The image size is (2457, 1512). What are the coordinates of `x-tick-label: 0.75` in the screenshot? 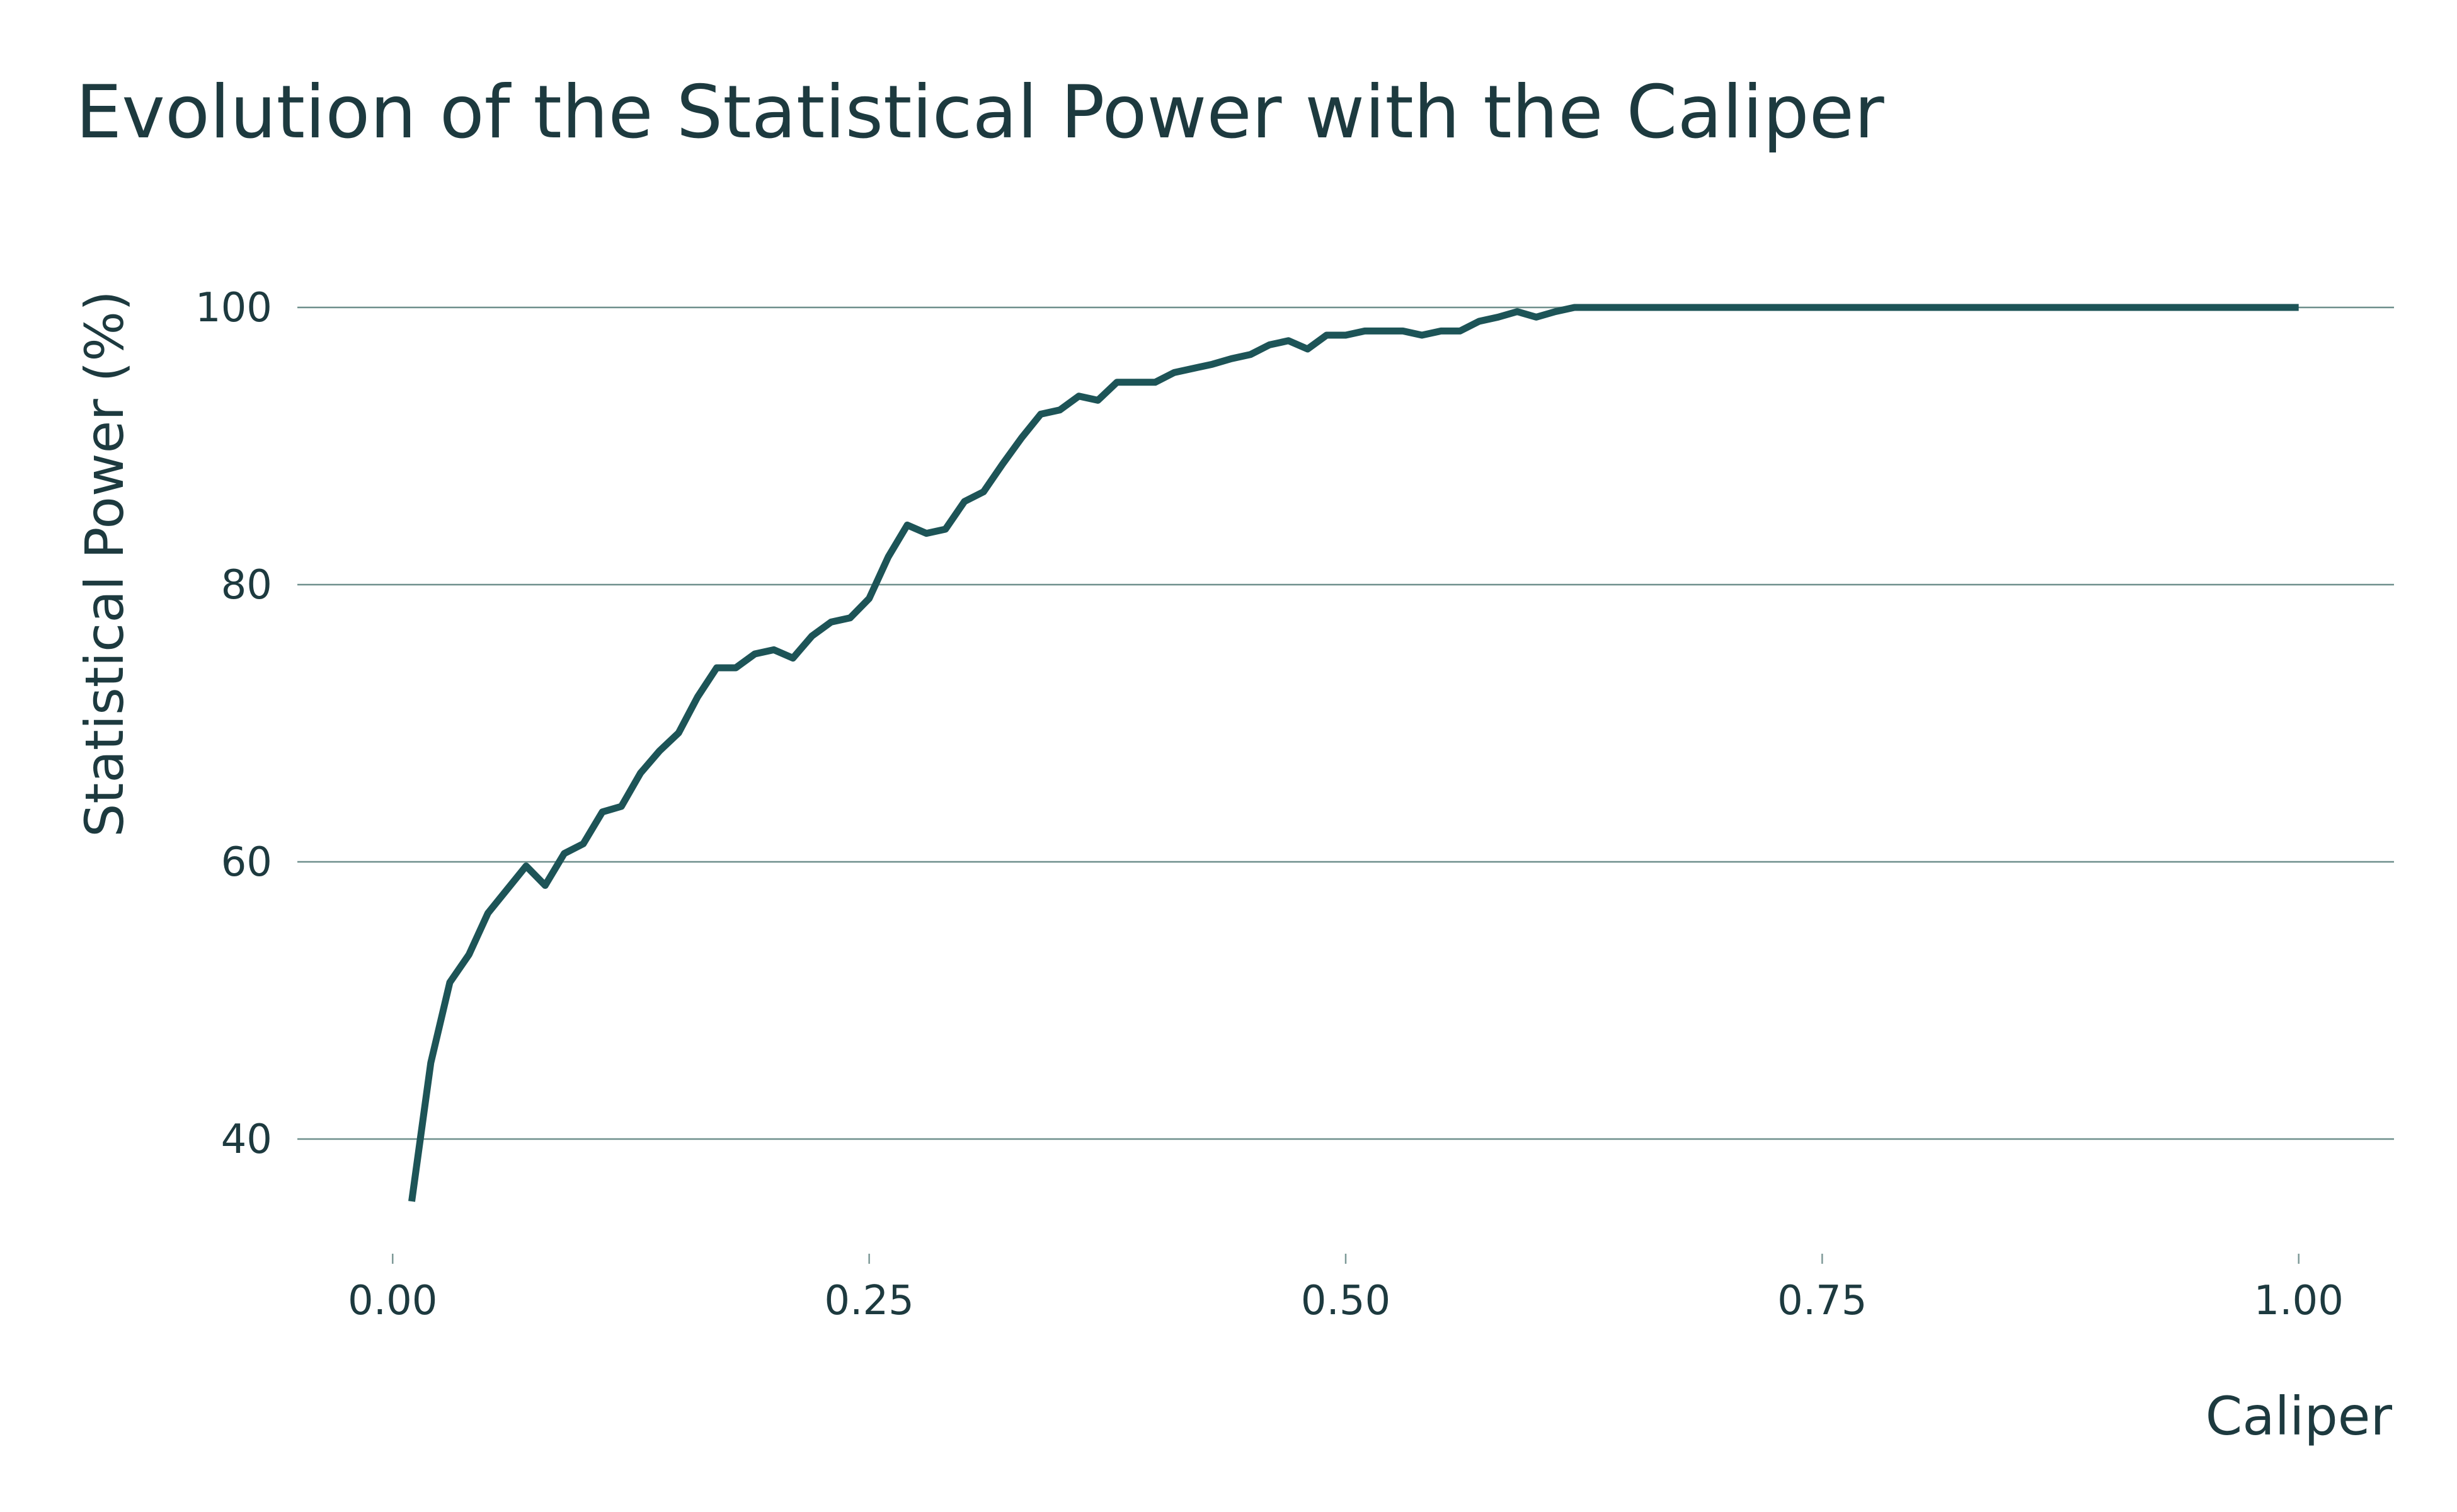 It's located at (1822, 1301).